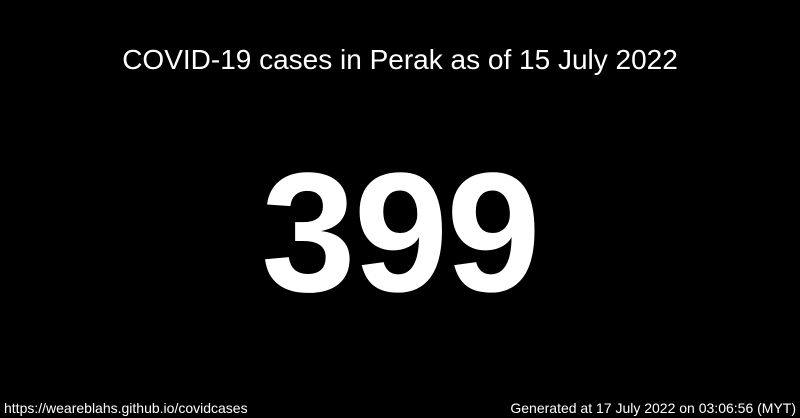  I want to click on source-link: https://weareblahs.github.io/covidcases, so click(126, 408).